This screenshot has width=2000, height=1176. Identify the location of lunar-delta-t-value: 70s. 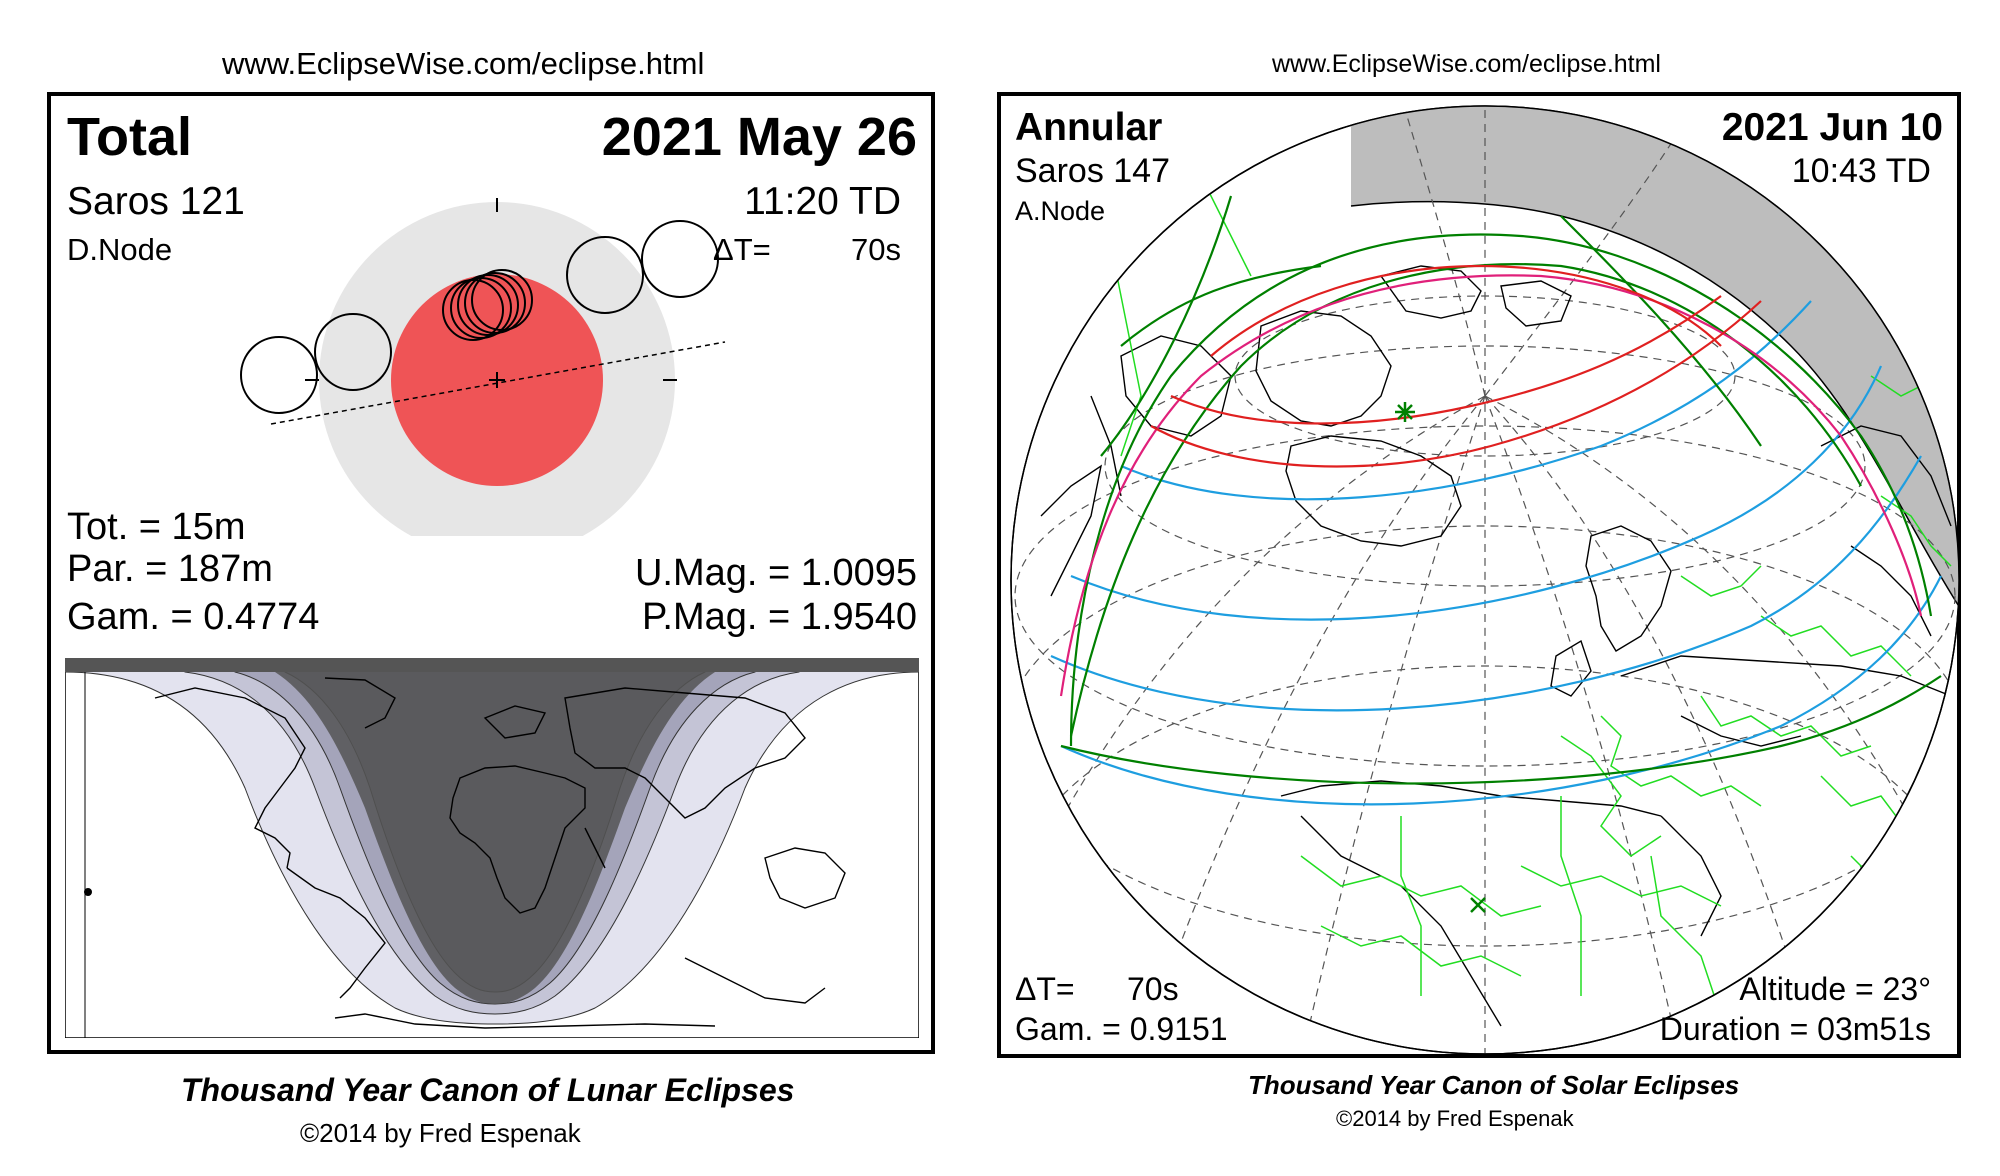
(876, 249).